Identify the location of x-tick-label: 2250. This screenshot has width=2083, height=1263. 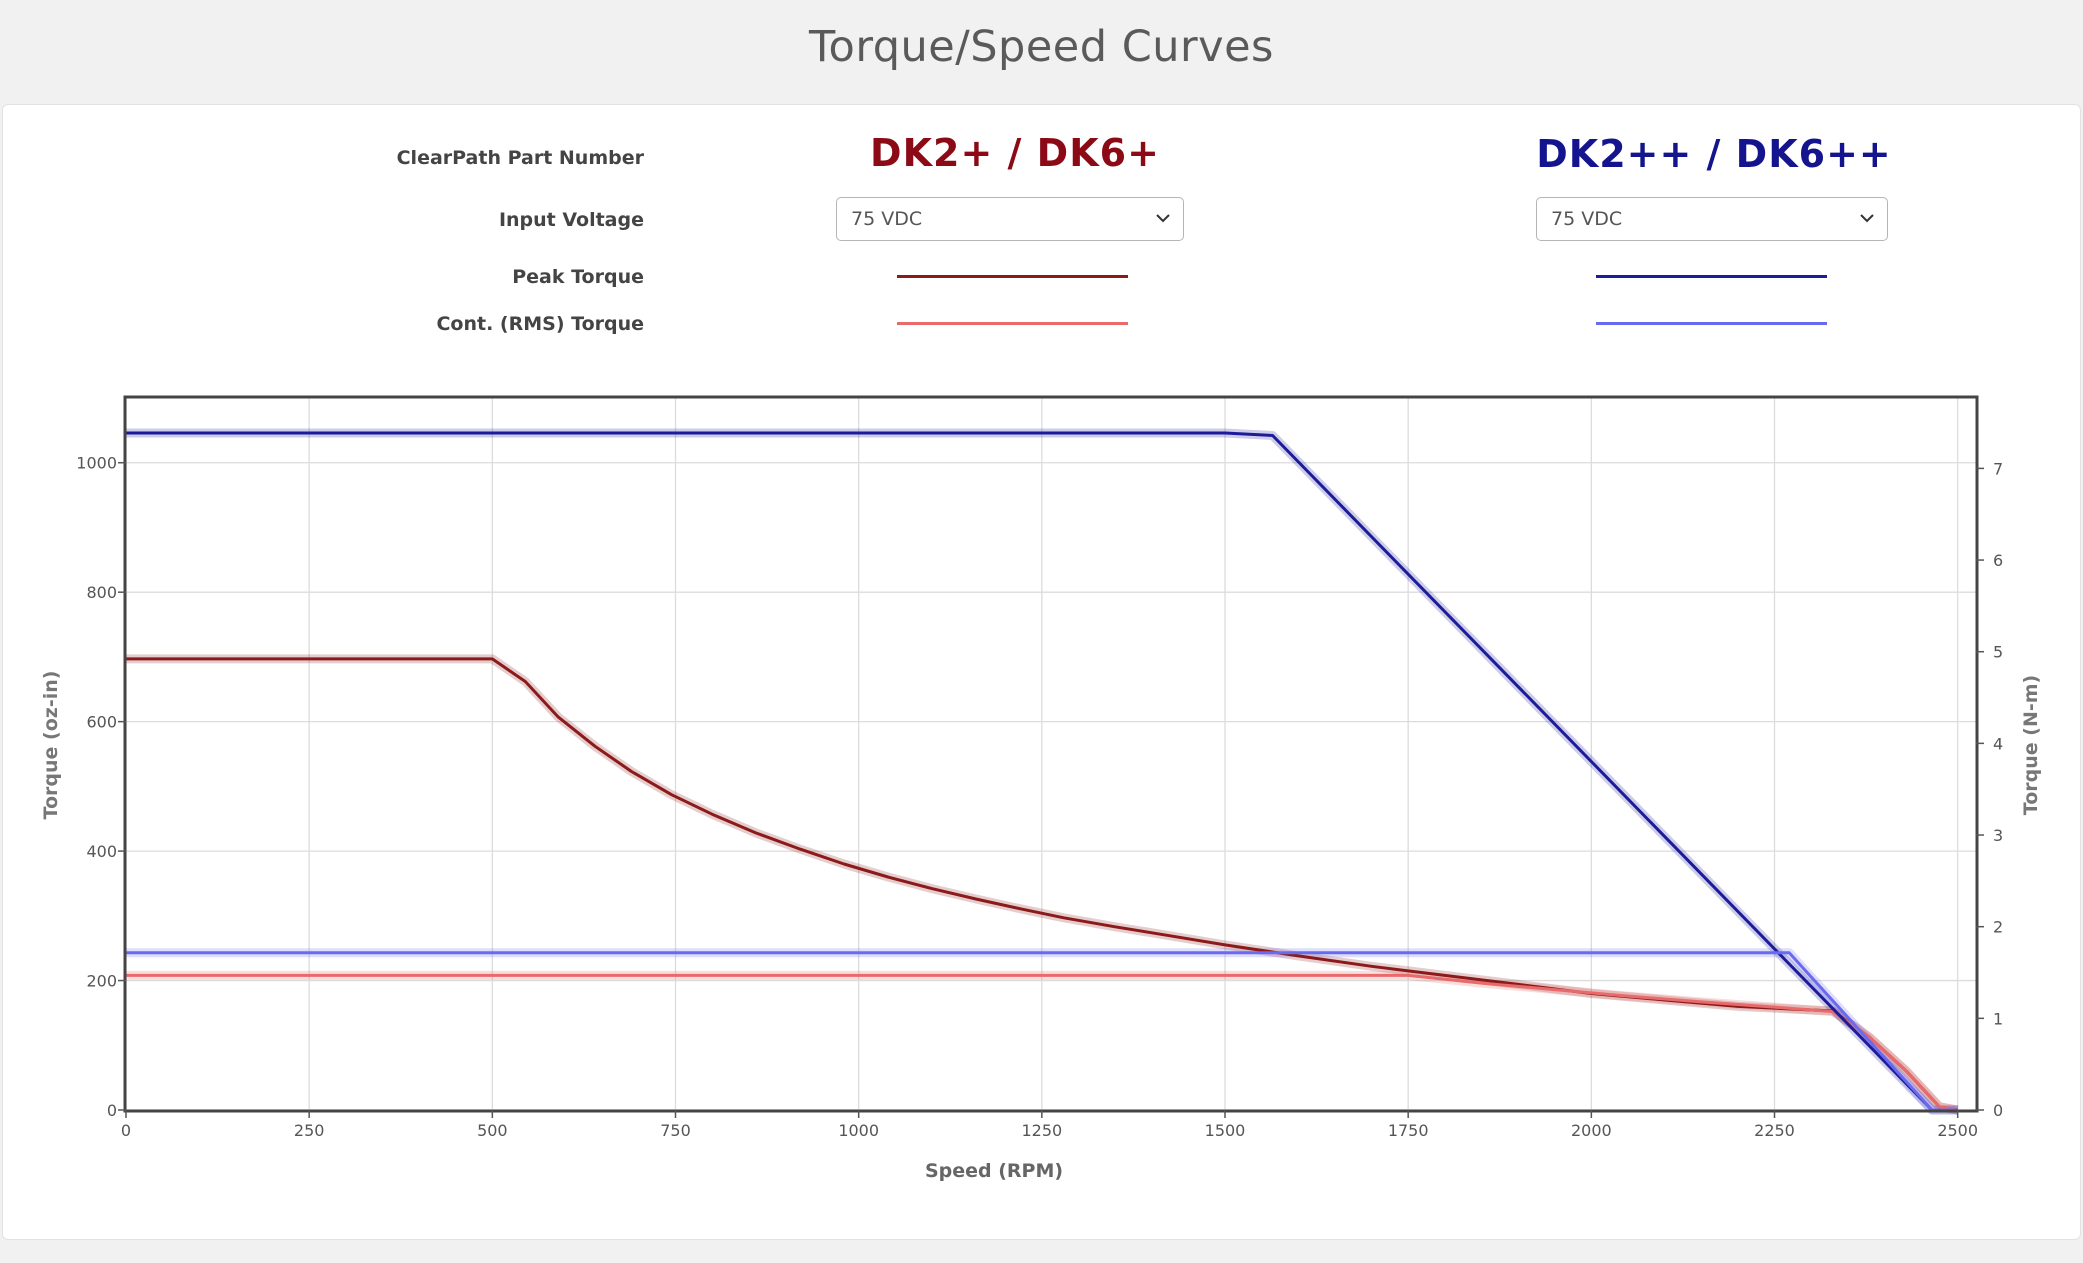
(1774, 1130).